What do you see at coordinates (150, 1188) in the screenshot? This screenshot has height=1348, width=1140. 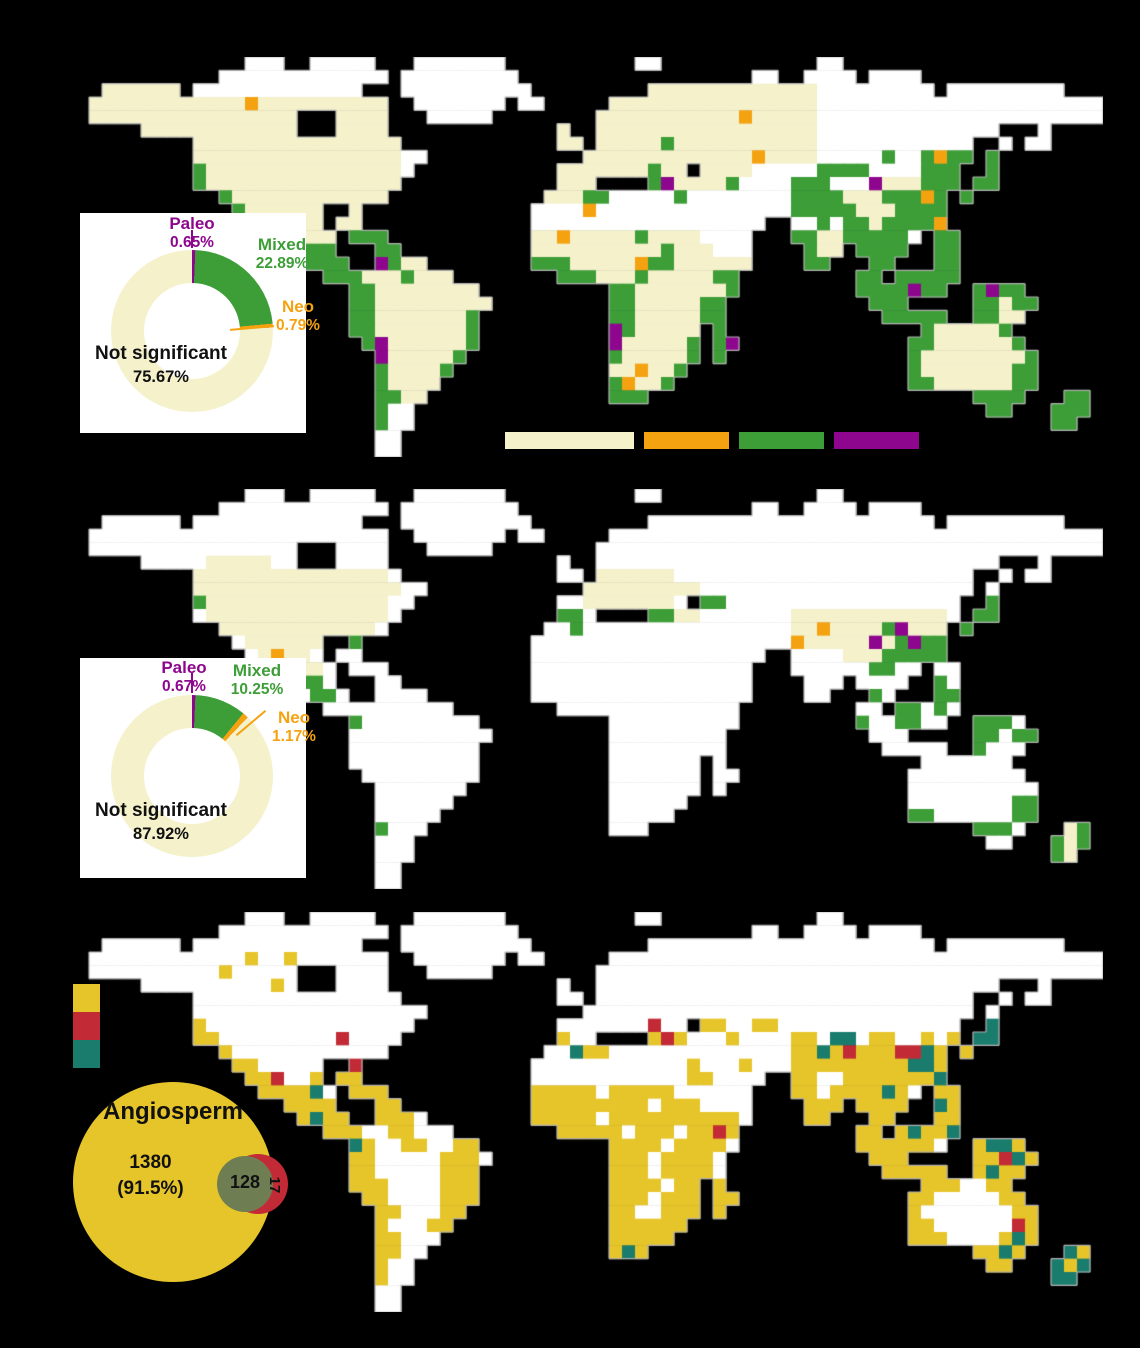 I see `venn-main-percent: (91.5%)` at bounding box center [150, 1188].